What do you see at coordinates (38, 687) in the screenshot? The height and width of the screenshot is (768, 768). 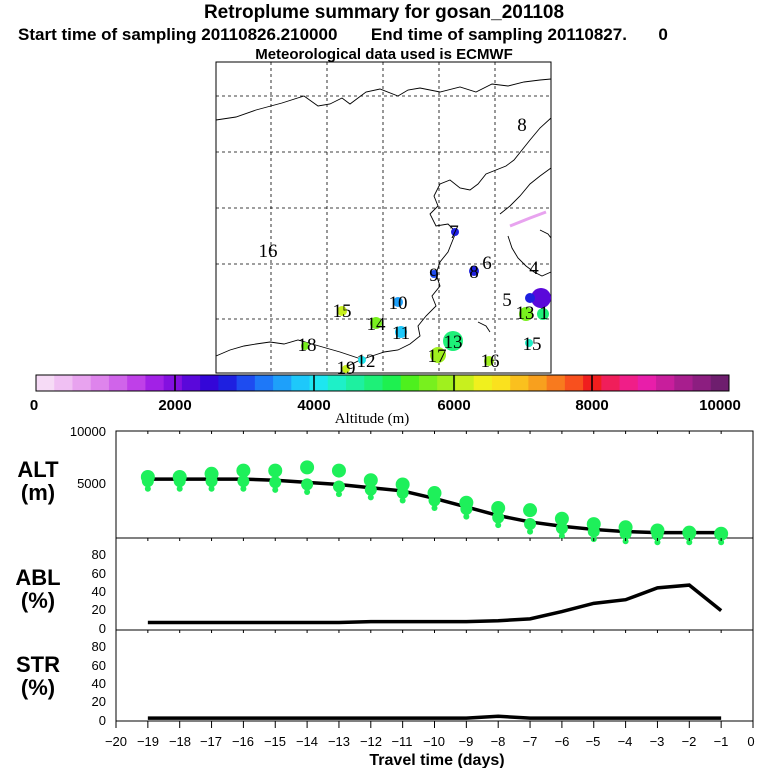 I see `str-ylabel-unit: (%)` at bounding box center [38, 687].